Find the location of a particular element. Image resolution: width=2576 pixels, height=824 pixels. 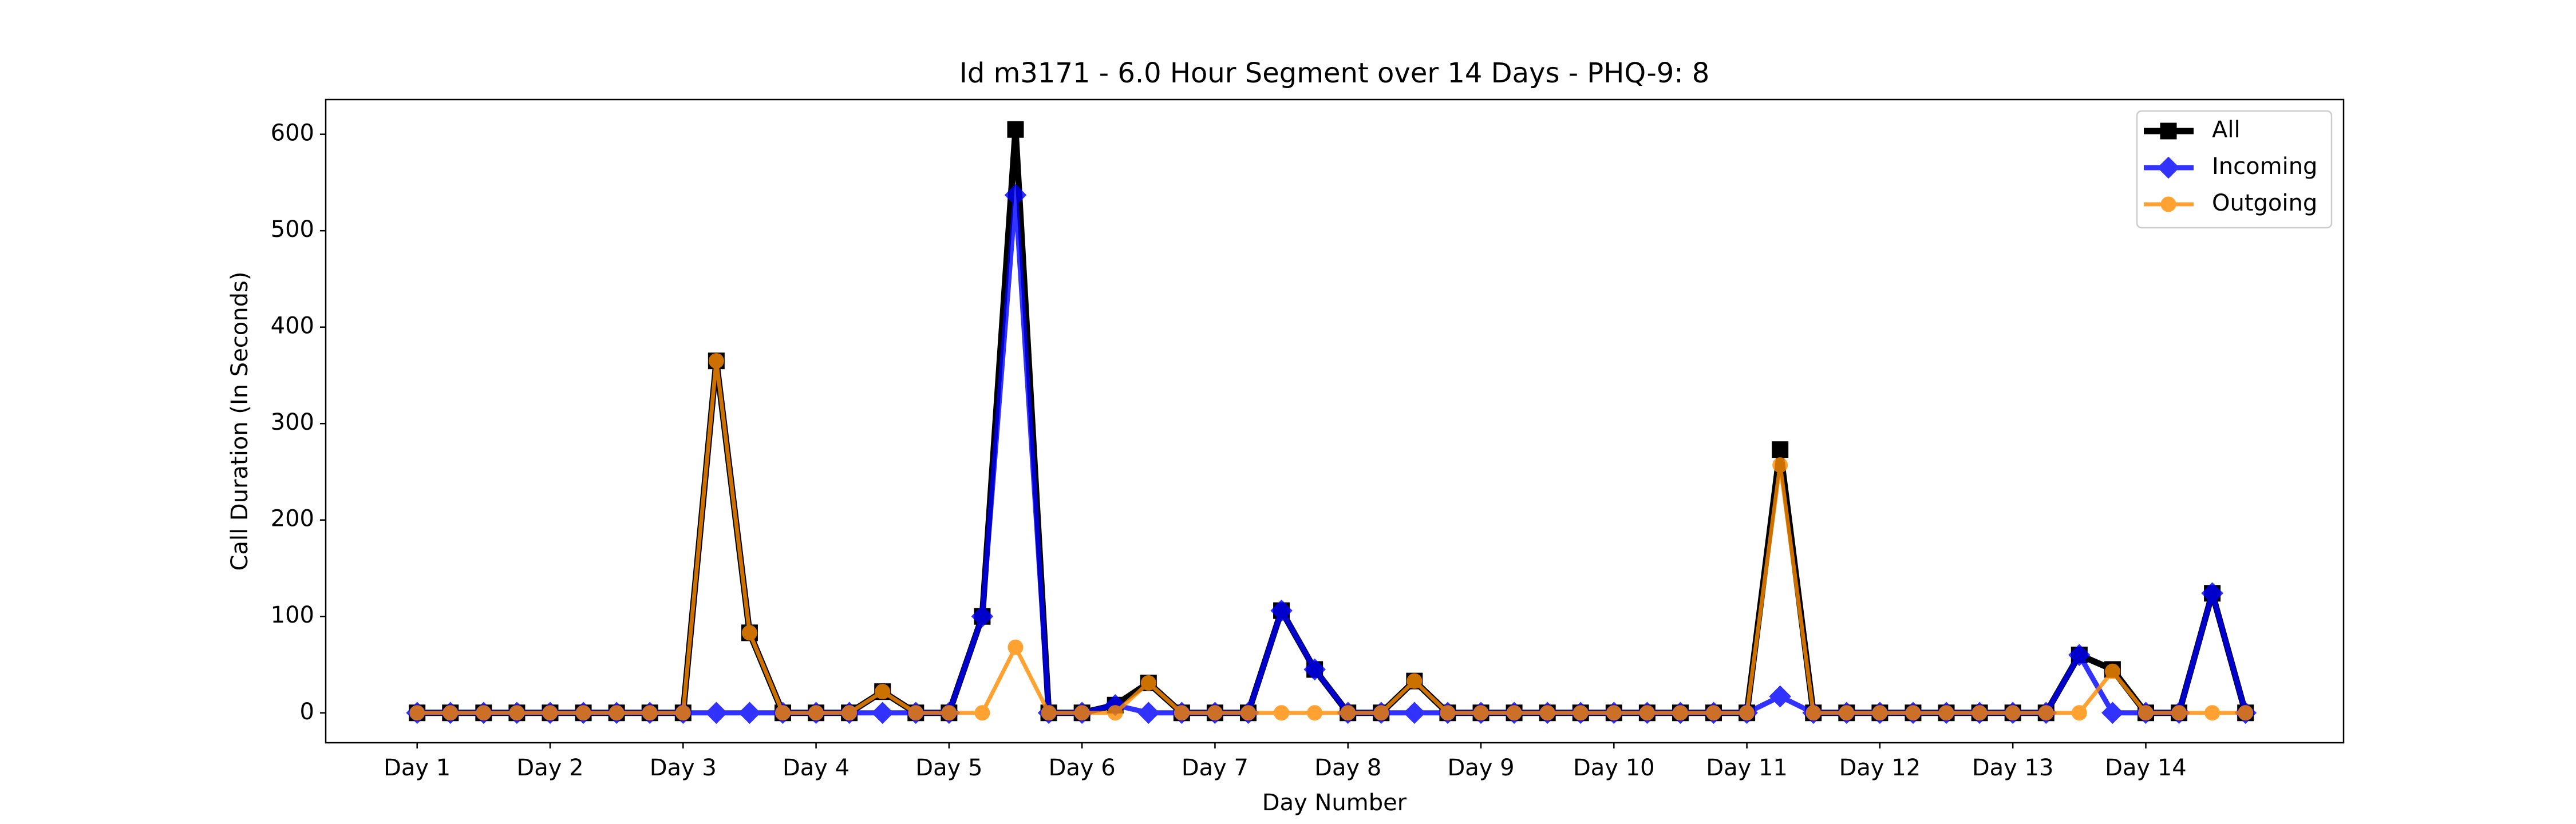

x-tick-label: Day 9 is located at coordinates (1480, 768).